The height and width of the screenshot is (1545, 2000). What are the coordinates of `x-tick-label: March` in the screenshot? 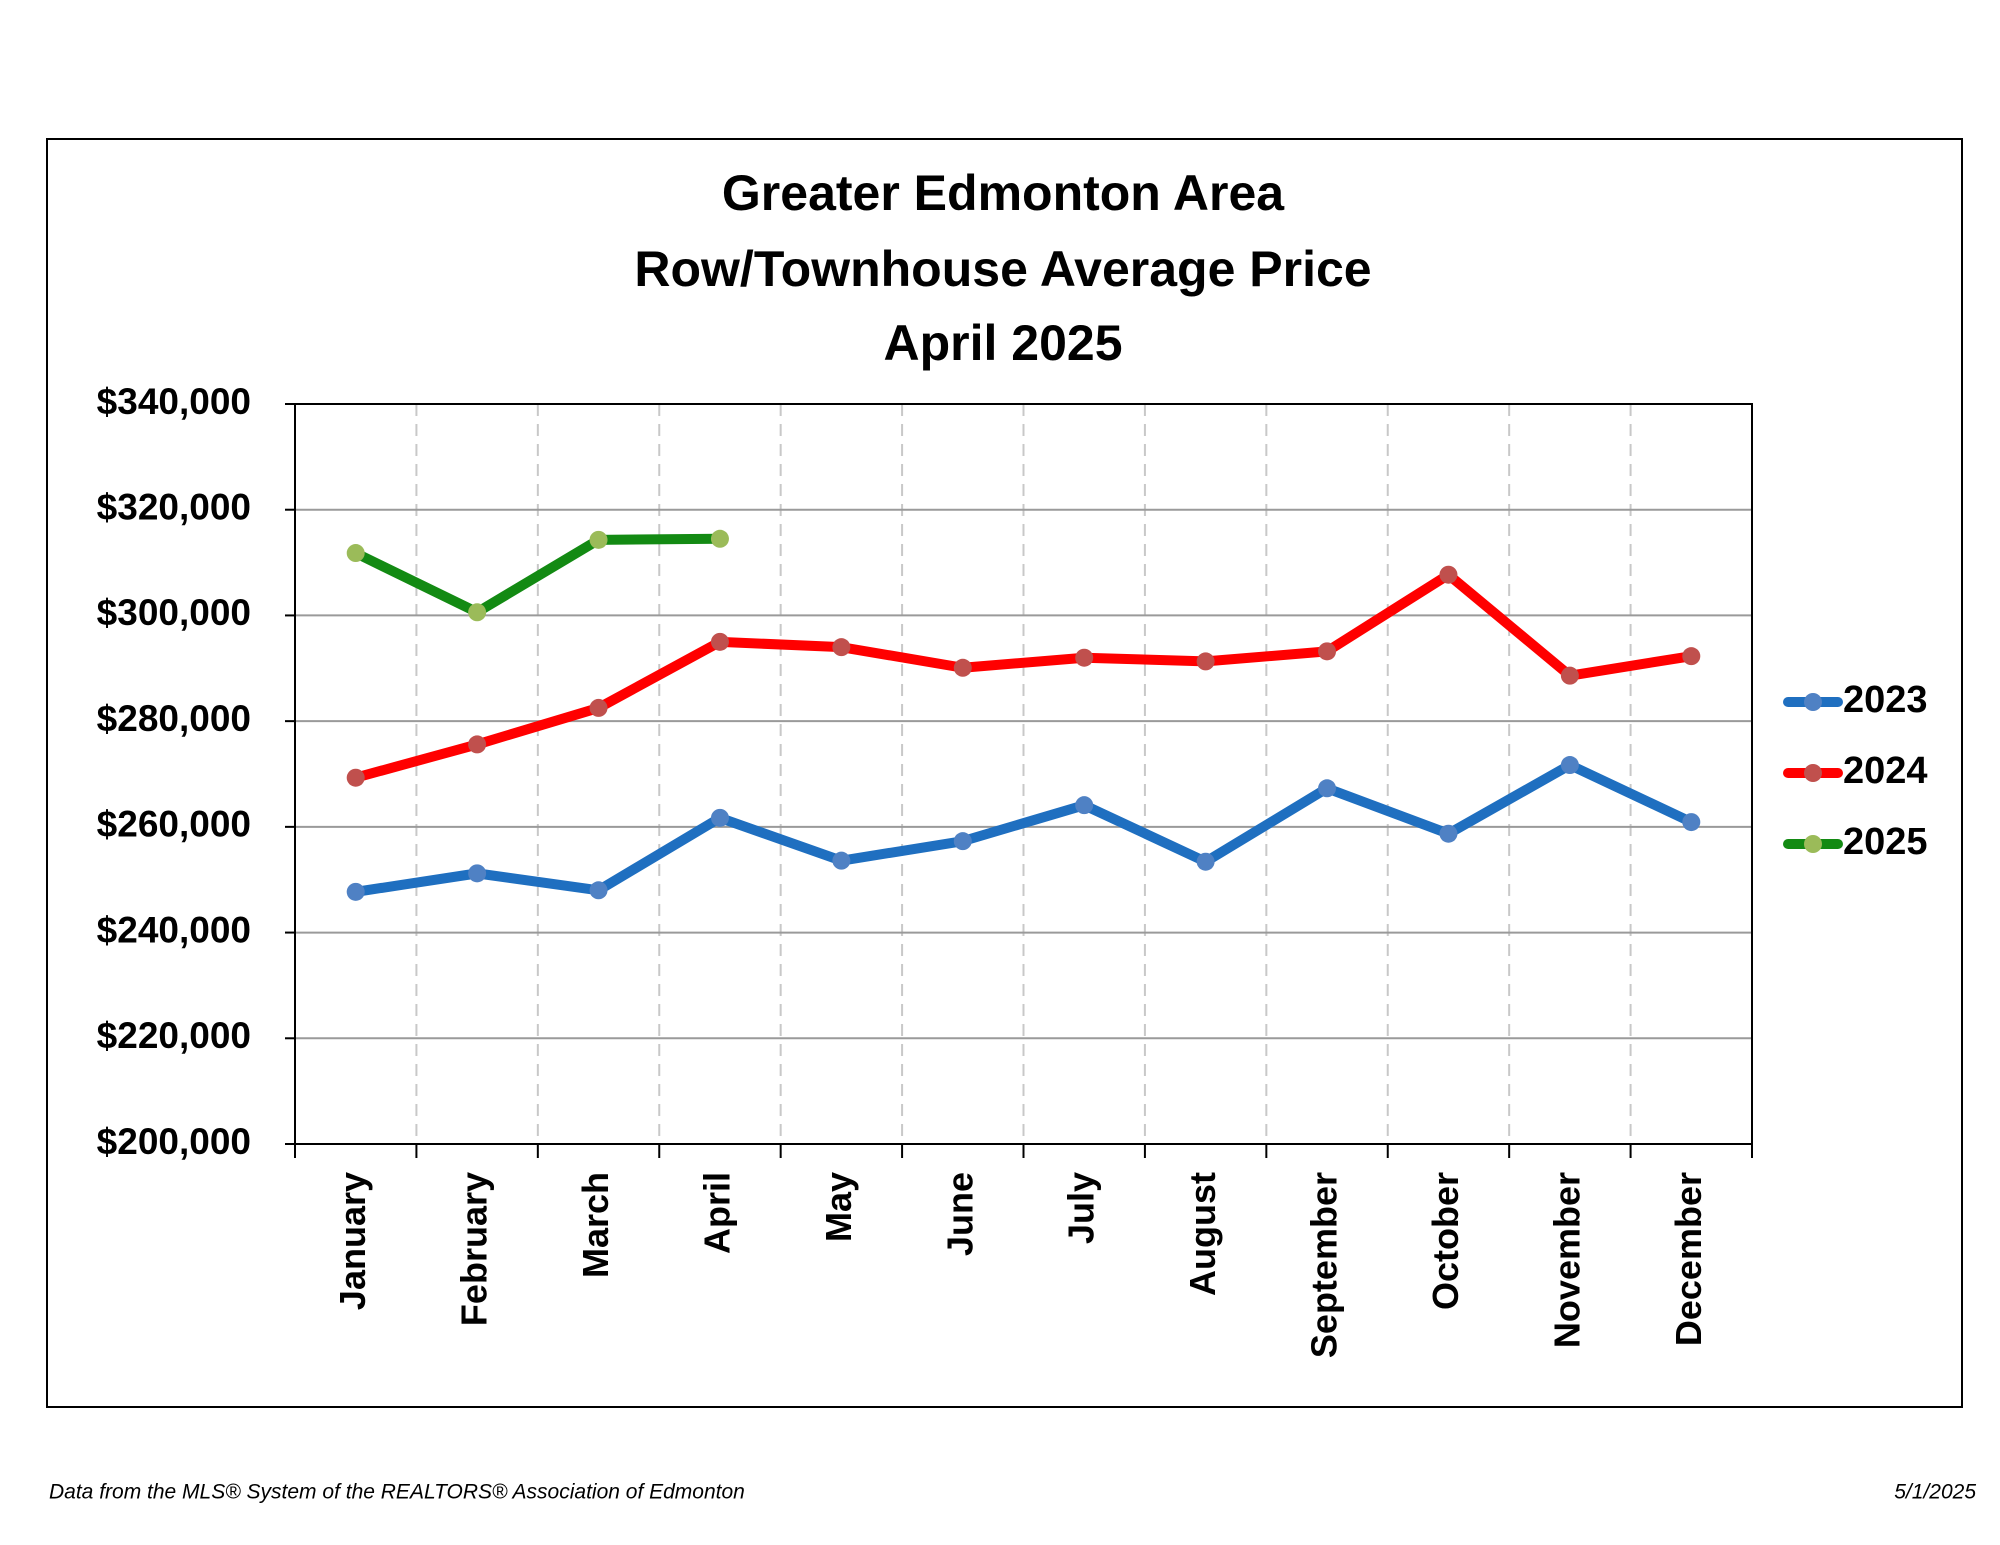 It's located at (595, 1225).